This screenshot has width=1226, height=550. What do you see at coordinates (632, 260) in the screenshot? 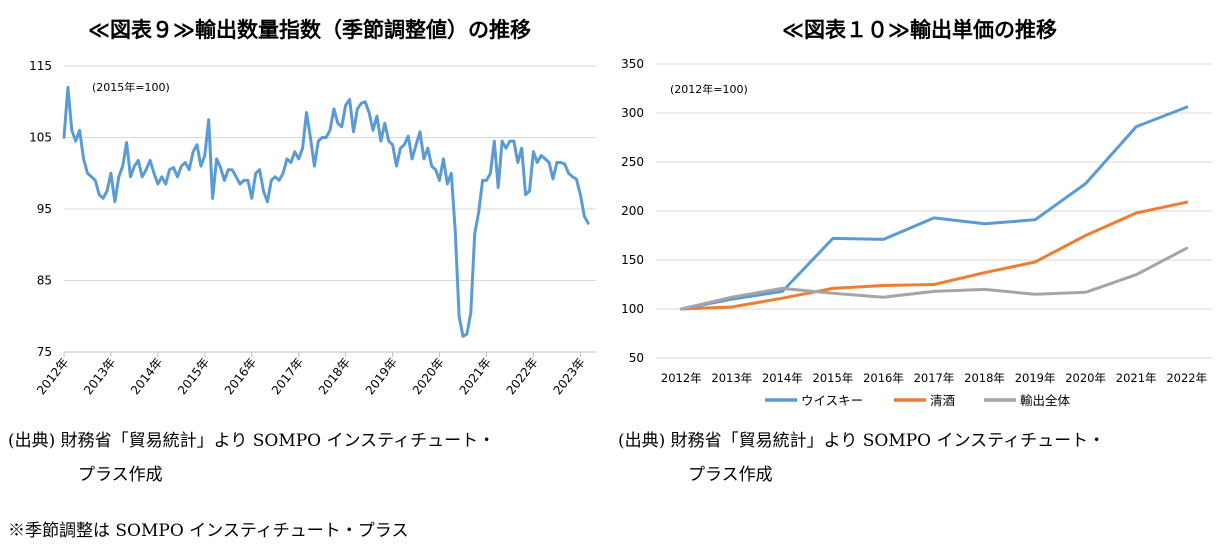
I see `y-tick-label: 150` at bounding box center [632, 260].